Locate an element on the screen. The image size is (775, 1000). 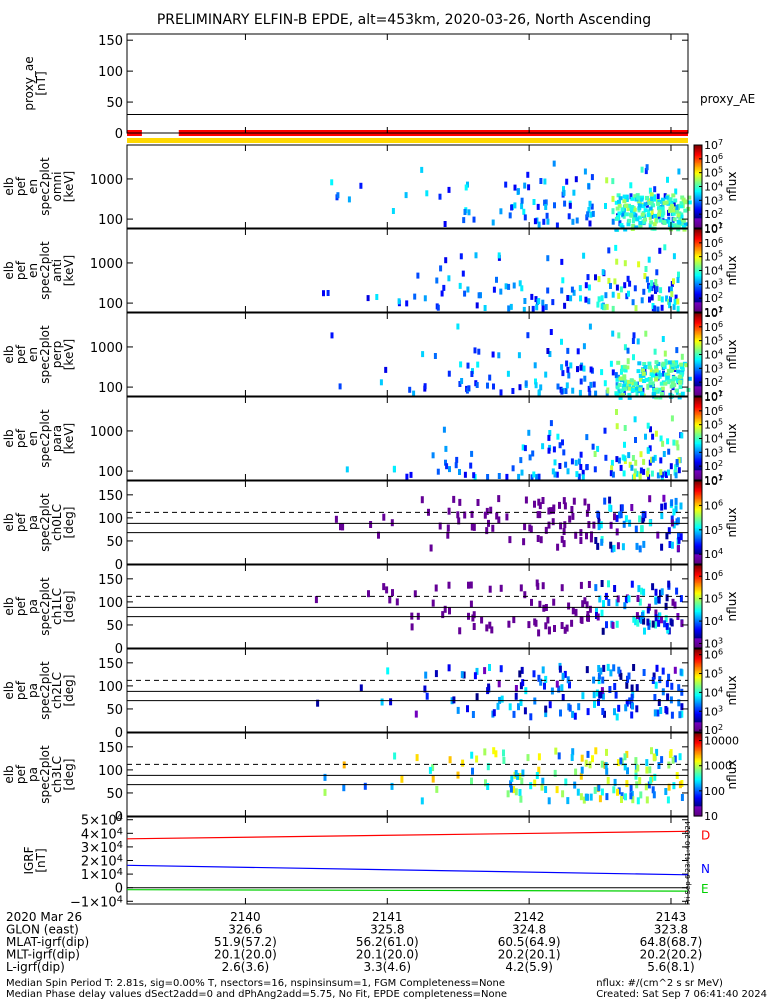
ylabel-en_anti: en is located at coordinates (33, 270).